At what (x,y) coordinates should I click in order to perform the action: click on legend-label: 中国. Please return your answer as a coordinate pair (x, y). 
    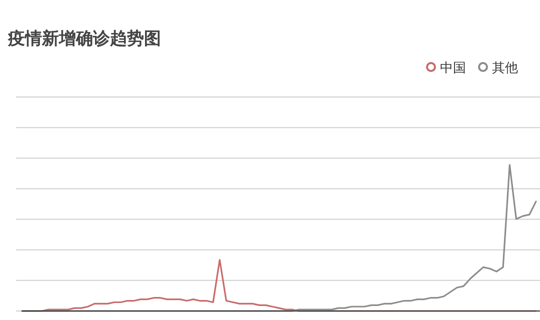
    Looking at the image, I should click on (453, 68).